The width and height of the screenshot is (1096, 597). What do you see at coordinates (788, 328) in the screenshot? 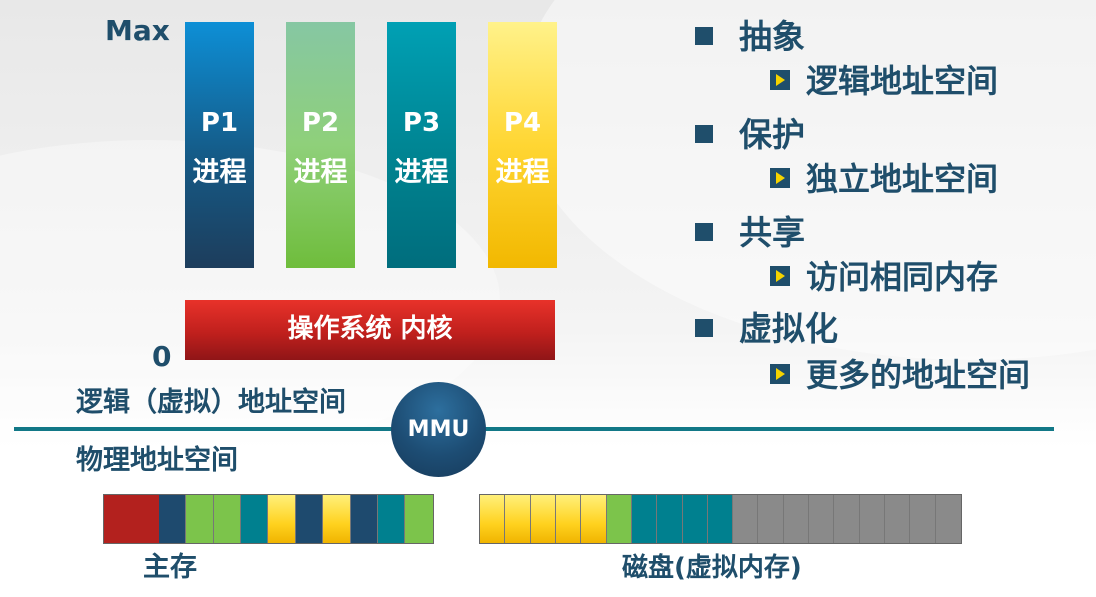
I see `bullet-virtualization-label: 虚拟化` at bounding box center [788, 328].